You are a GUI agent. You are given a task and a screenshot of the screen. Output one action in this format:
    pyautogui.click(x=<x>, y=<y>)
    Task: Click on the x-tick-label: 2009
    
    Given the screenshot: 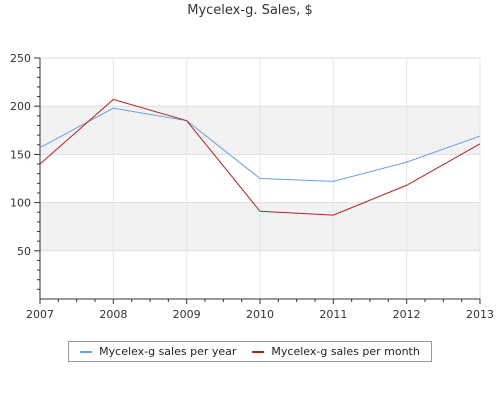 What is the action you would take?
    pyautogui.click(x=187, y=314)
    